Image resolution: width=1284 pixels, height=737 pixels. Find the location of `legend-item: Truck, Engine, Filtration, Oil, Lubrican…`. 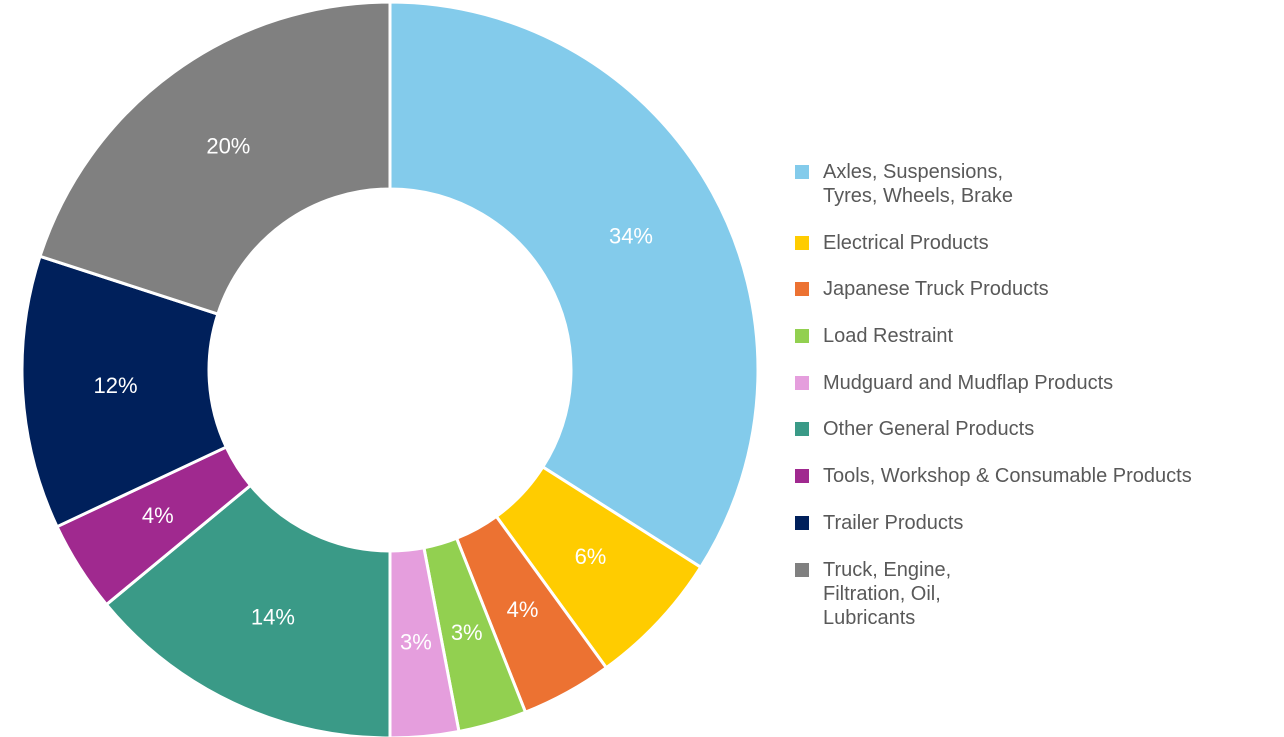

legend-item: Truck, Engine, Filtration, Oil, Lubrican… is located at coordinates (914, 594).